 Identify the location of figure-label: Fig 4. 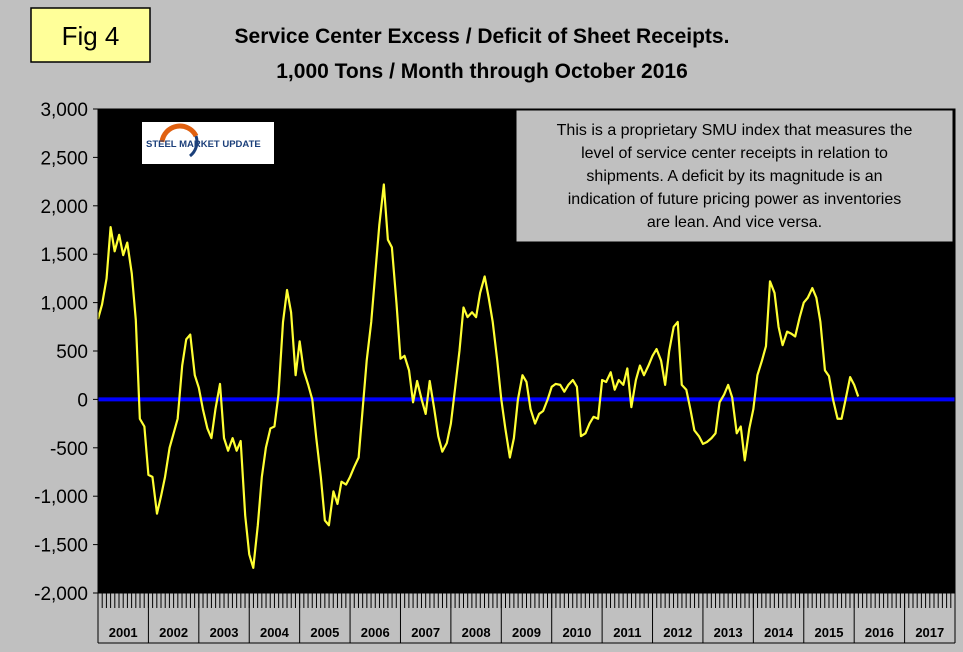
(90, 35).